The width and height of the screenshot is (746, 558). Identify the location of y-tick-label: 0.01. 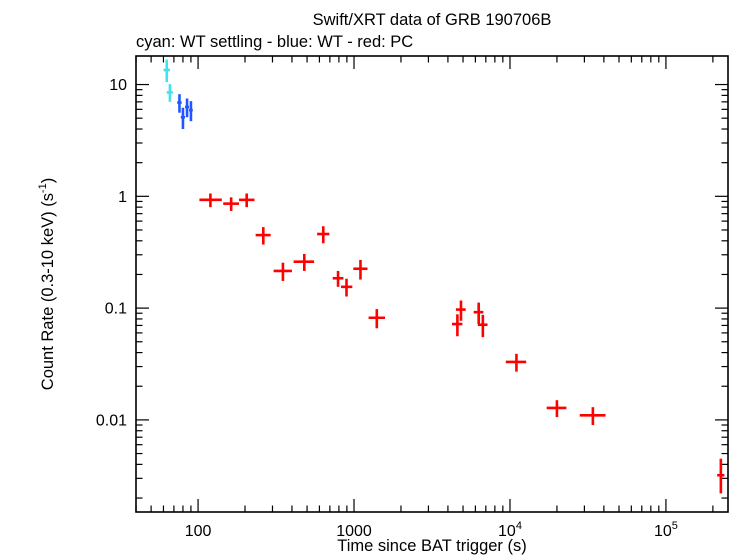
(111, 420).